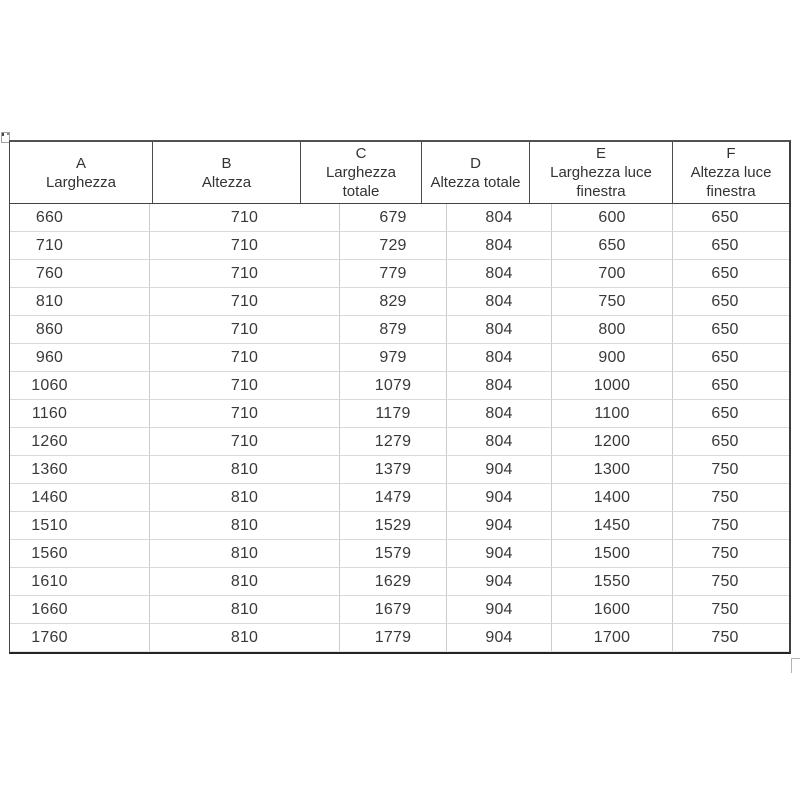  What do you see at coordinates (81, 172) in the screenshot?
I see `header-cell-a-larghezza: A Larghezza` at bounding box center [81, 172].